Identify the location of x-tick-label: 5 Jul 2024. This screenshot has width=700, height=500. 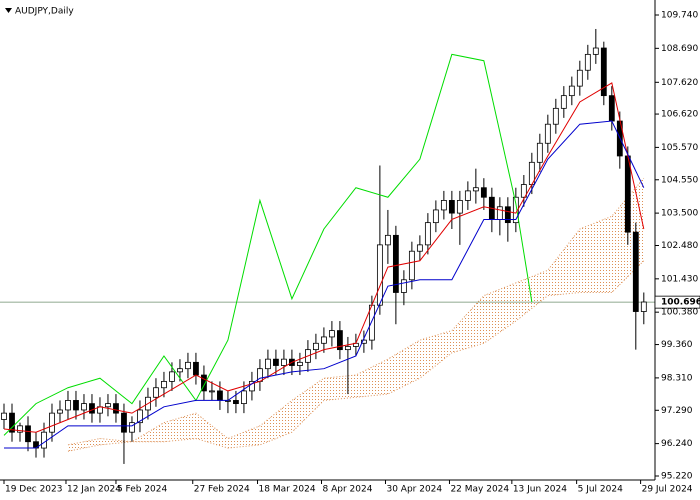
(600, 490).